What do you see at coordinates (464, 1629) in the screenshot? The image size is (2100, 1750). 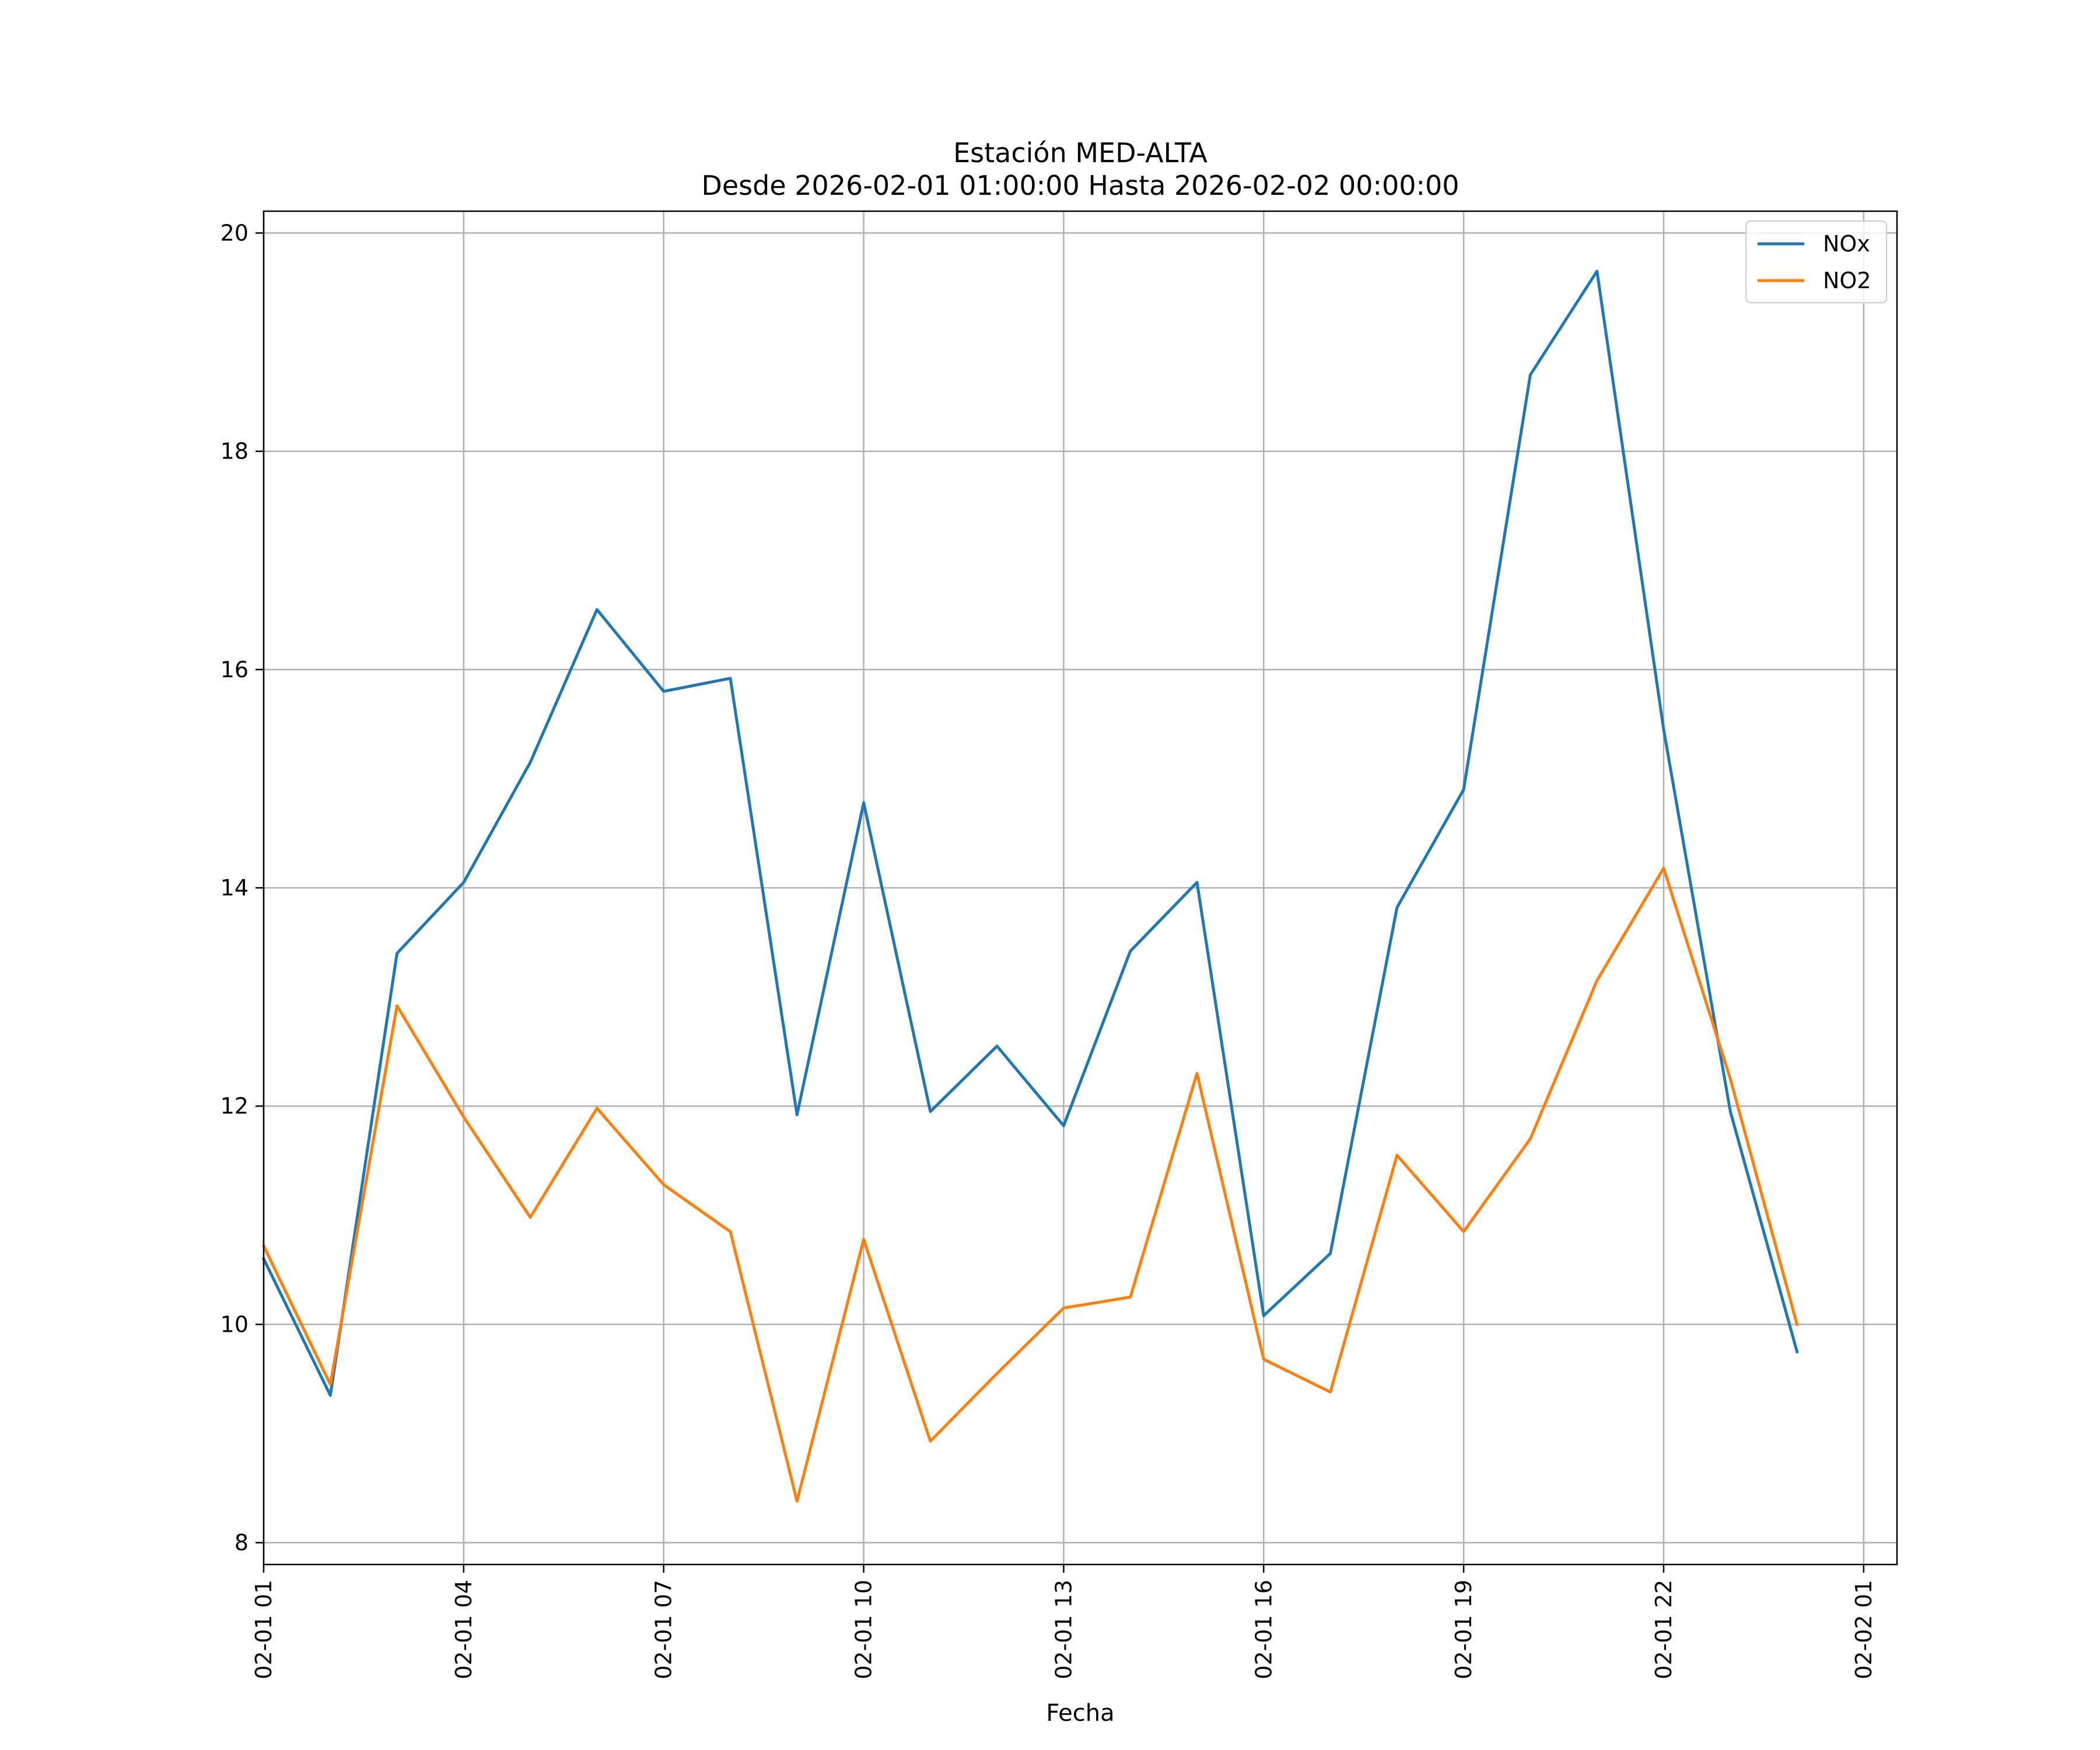 I see `x-tick-label-1: 02-01 04` at bounding box center [464, 1629].